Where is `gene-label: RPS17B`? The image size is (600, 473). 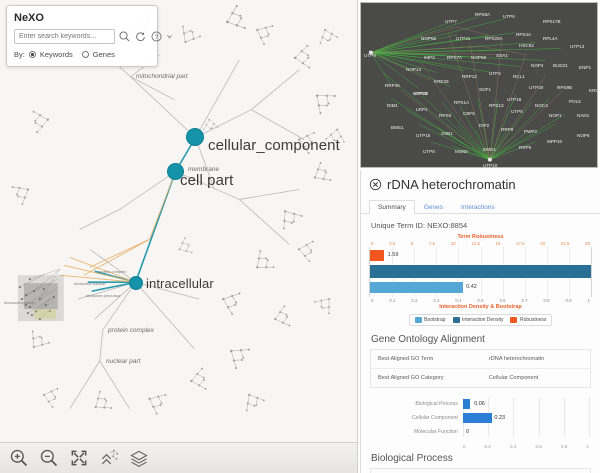
gene-label: RPS17B is located at coordinates (552, 21).